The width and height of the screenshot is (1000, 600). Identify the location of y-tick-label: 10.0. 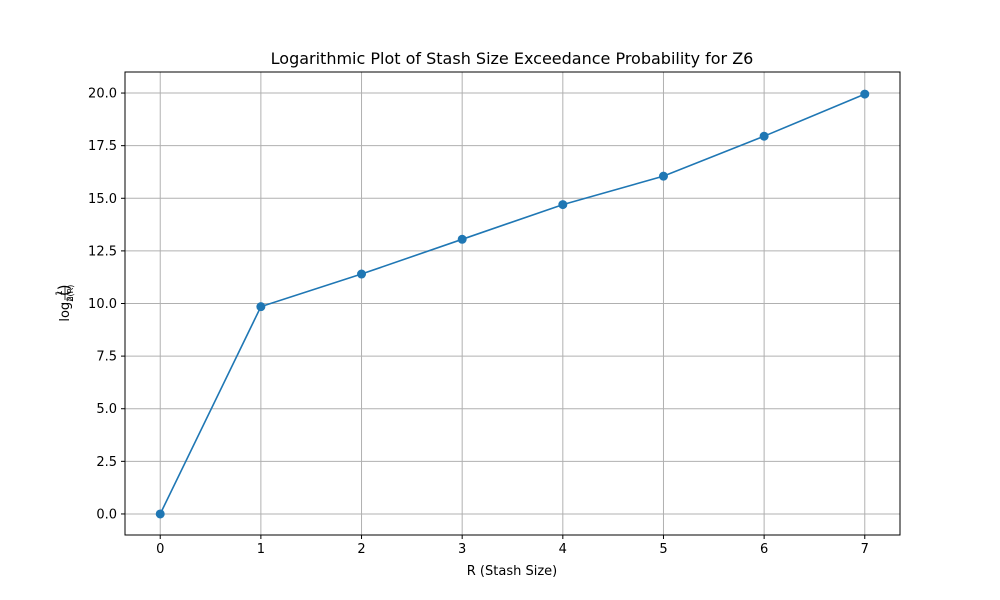
(102, 304).